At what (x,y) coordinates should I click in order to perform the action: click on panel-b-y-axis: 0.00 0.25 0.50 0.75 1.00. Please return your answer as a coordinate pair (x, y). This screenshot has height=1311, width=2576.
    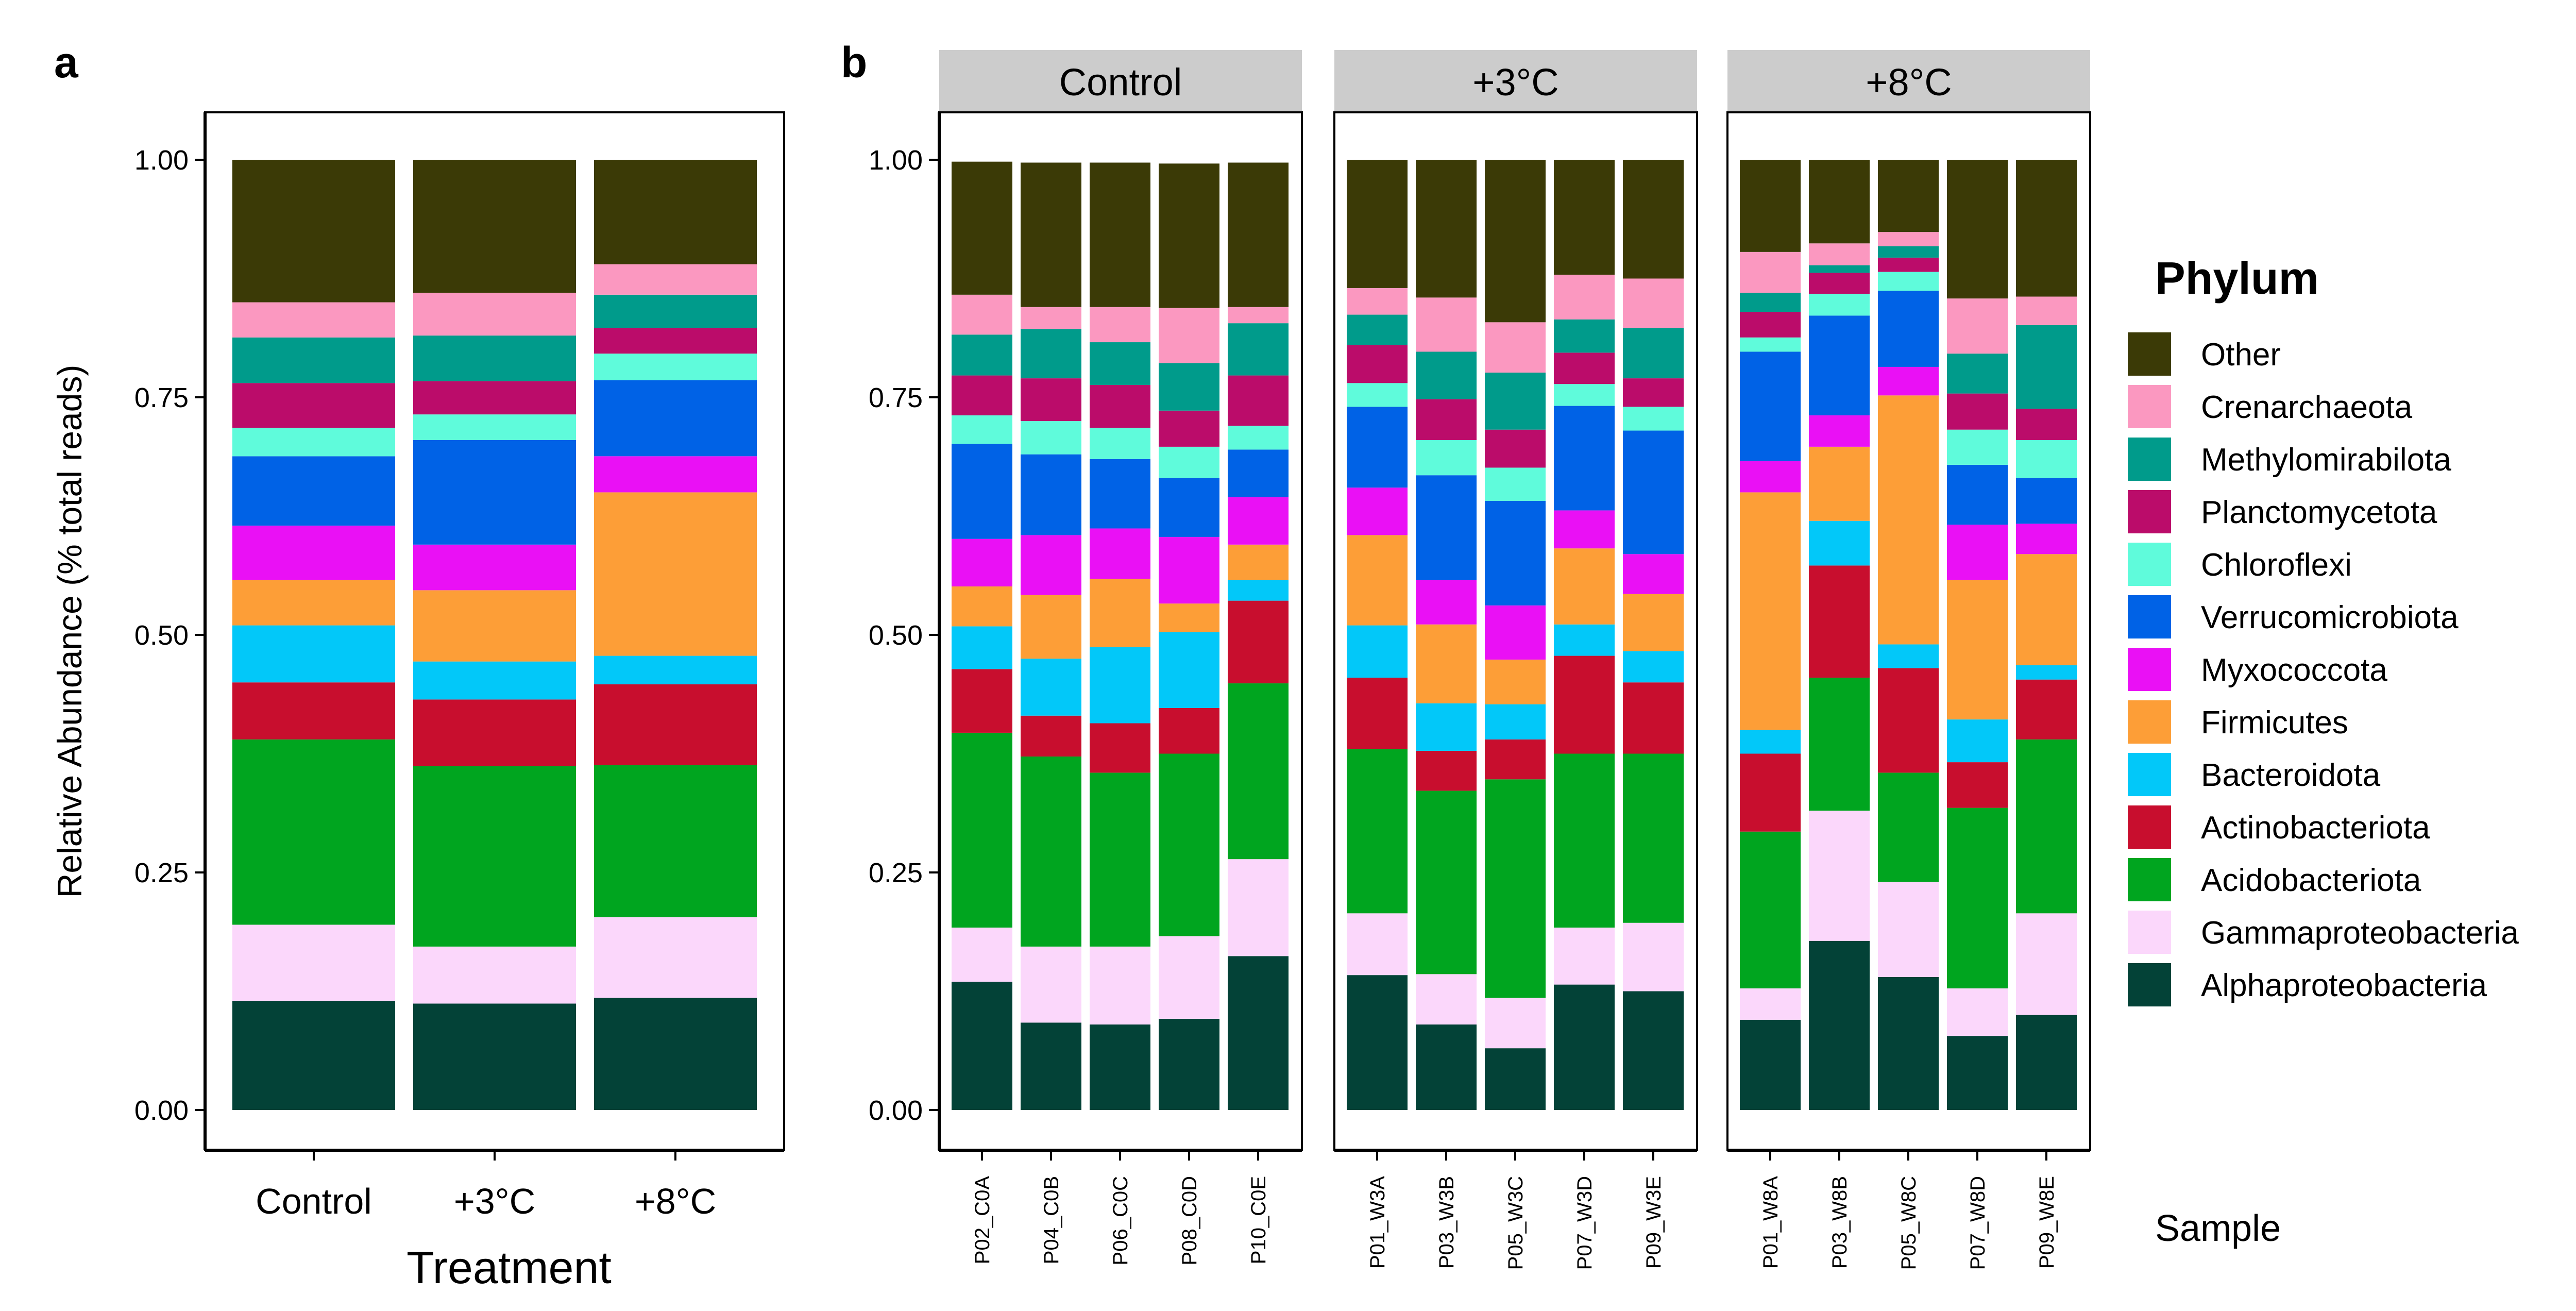
    Looking at the image, I should click on (905, 631).